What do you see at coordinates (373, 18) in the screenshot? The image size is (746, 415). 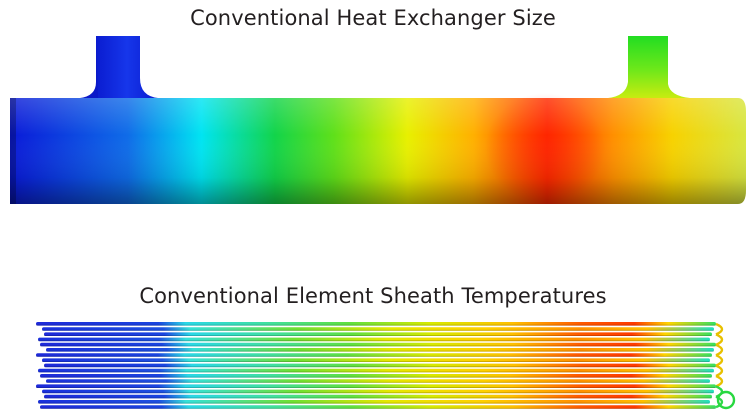 I see `heat-exchanger-title: Conventional Heat Exchanger Size` at bounding box center [373, 18].